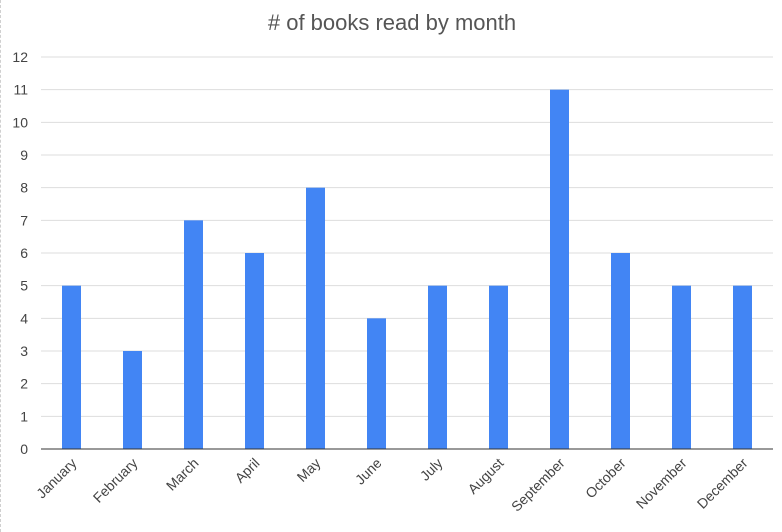 The width and height of the screenshot is (782, 532). I want to click on x-tick-label: February, so click(115, 480).